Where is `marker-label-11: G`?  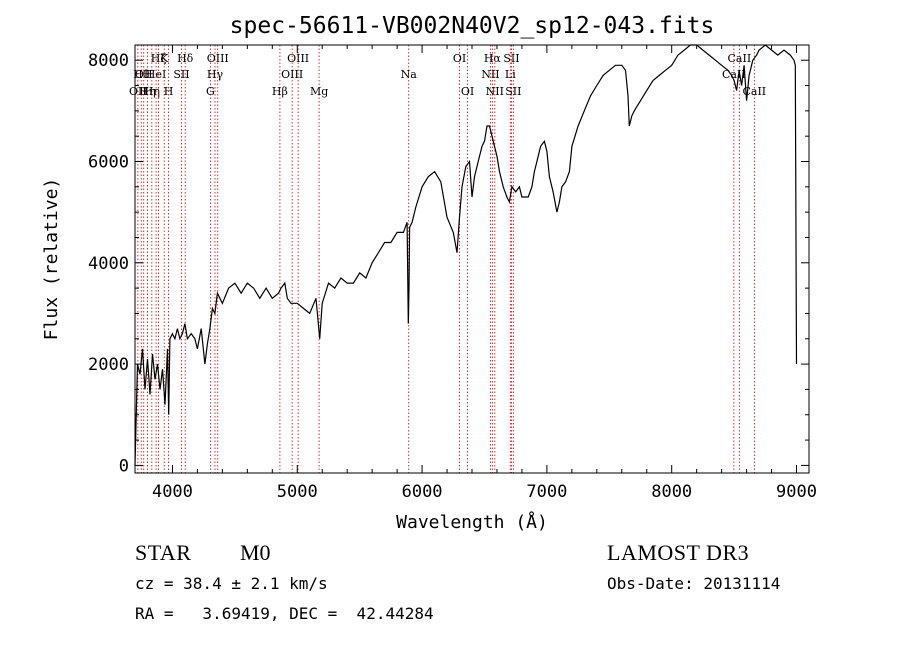 marker-label-11: G is located at coordinates (210, 91).